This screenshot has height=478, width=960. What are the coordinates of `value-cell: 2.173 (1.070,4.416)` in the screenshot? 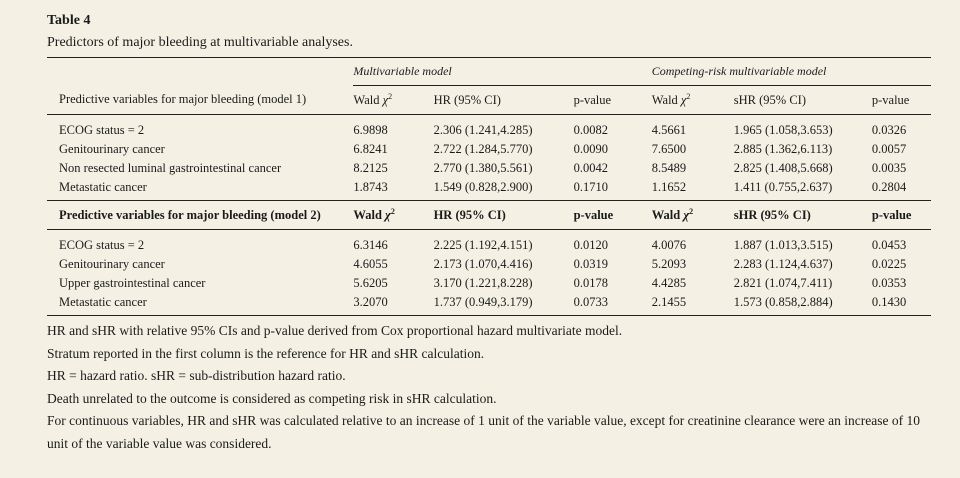 It's located at (483, 264).